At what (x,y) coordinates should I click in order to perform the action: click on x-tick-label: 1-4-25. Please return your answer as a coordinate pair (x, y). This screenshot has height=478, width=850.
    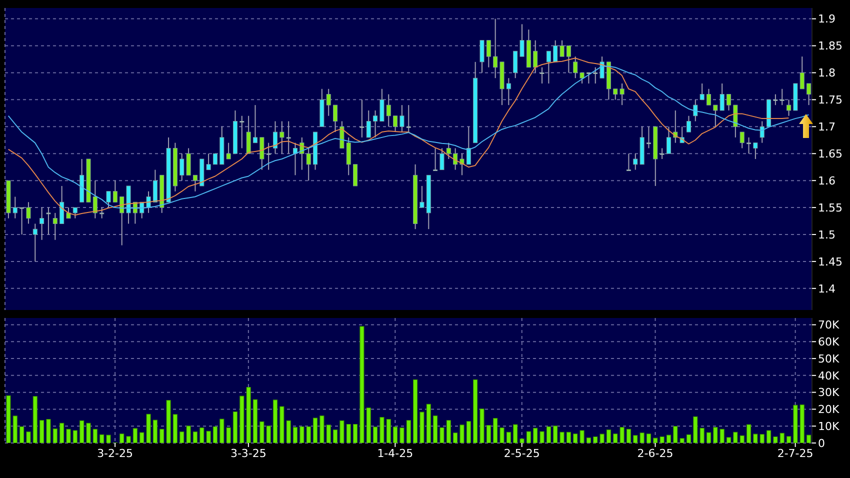
    Looking at the image, I should click on (395, 453).